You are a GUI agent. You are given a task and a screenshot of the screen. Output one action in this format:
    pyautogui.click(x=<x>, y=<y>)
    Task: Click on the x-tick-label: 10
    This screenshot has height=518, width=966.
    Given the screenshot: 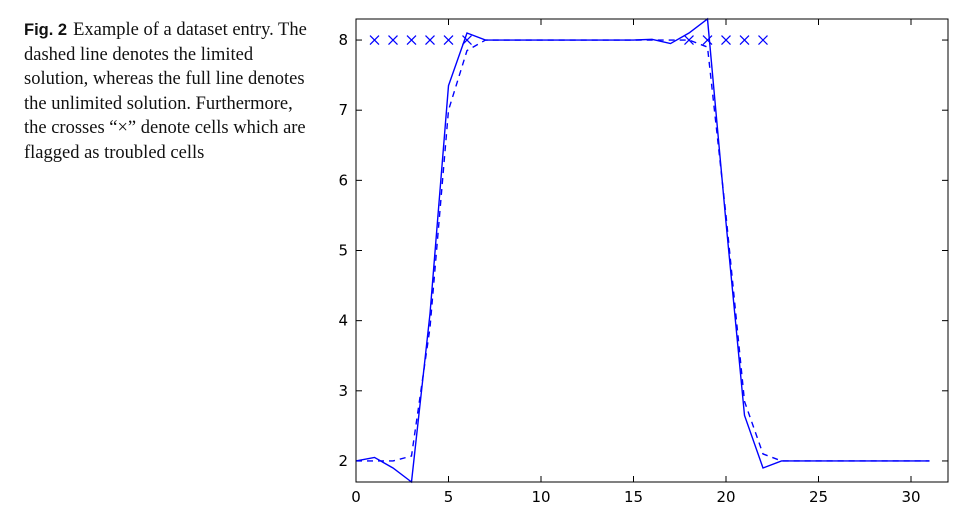 What is the action you would take?
    pyautogui.click(x=540, y=497)
    